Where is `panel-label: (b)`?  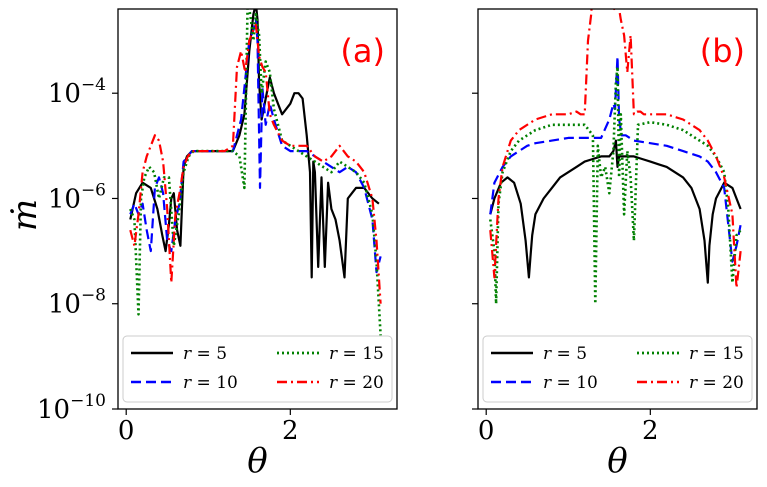
panel-label: (b) is located at coordinates (722, 51).